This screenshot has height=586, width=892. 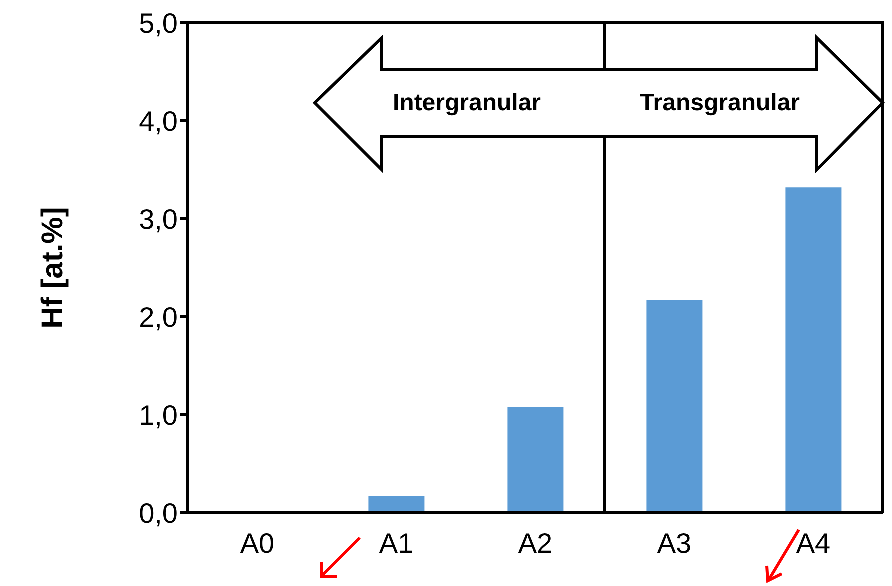 What do you see at coordinates (535, 543) in the screenshot?
I see `x-tick-label: A2` at bounding box center [535, 543].